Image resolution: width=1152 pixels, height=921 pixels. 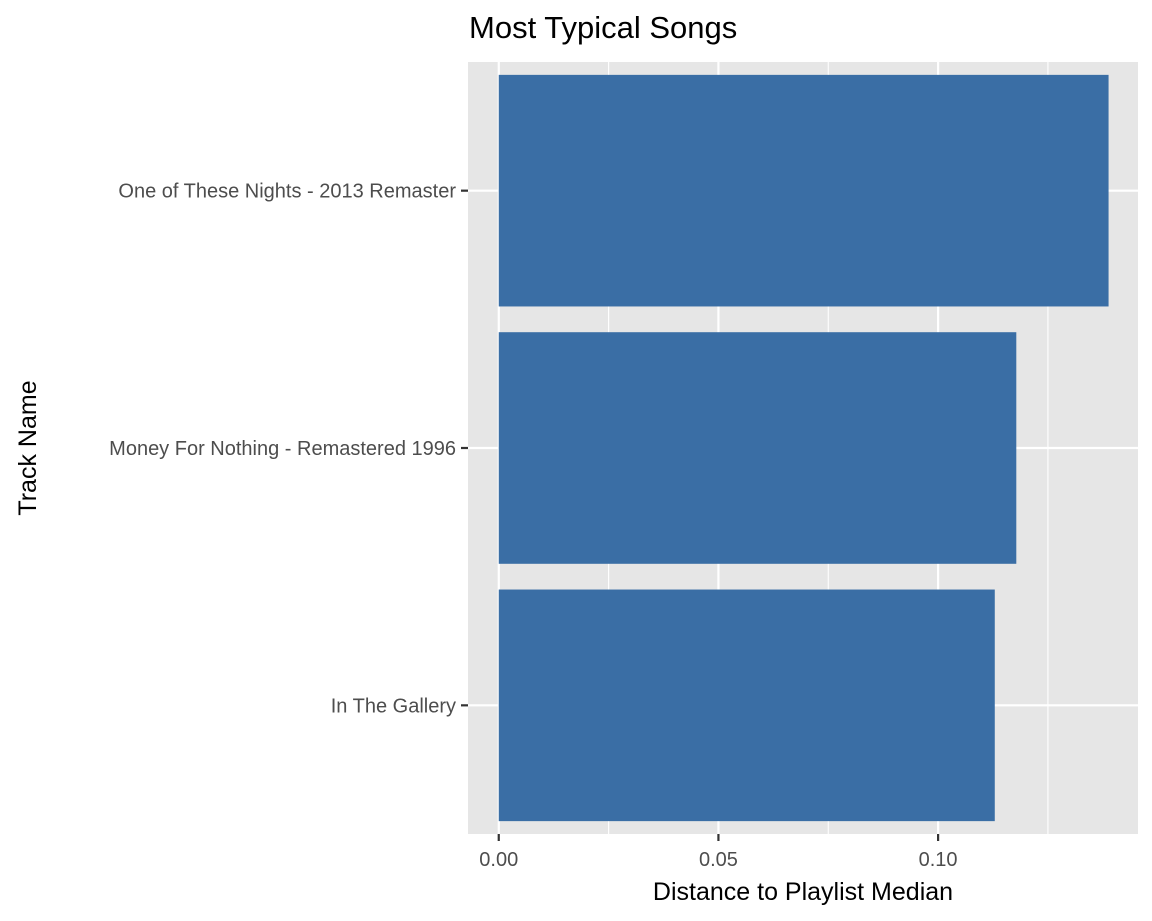 I want to click on y-tick-label: One of These Nights - 2013 Remaster, so click(x=287, y=192).